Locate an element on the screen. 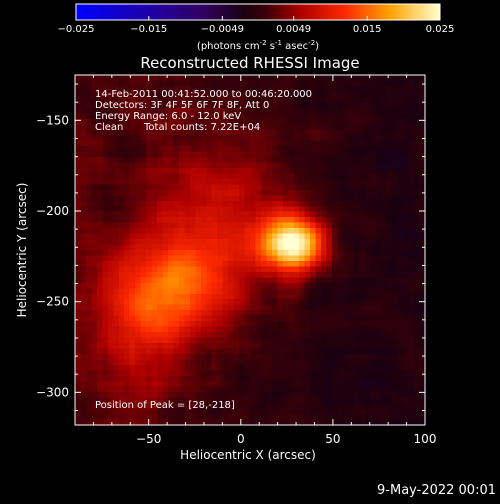 This screenshot has width=500, height=504. x-tick-label: 50 is located at coordinates (332, 439).